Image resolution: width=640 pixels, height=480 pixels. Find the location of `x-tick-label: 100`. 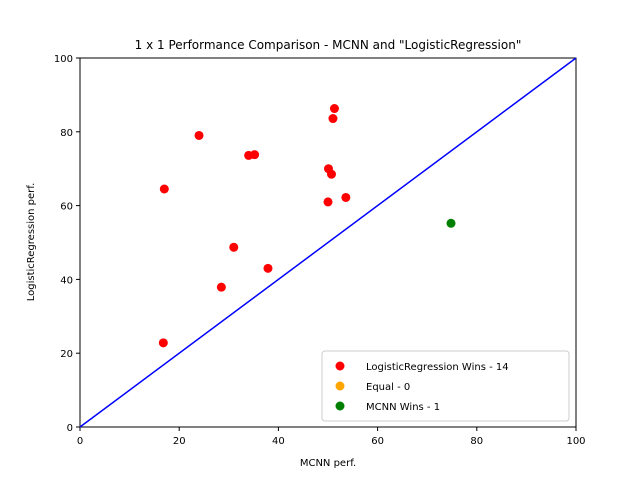

x-tick-label: 100 is located at coordinates (575, 441).